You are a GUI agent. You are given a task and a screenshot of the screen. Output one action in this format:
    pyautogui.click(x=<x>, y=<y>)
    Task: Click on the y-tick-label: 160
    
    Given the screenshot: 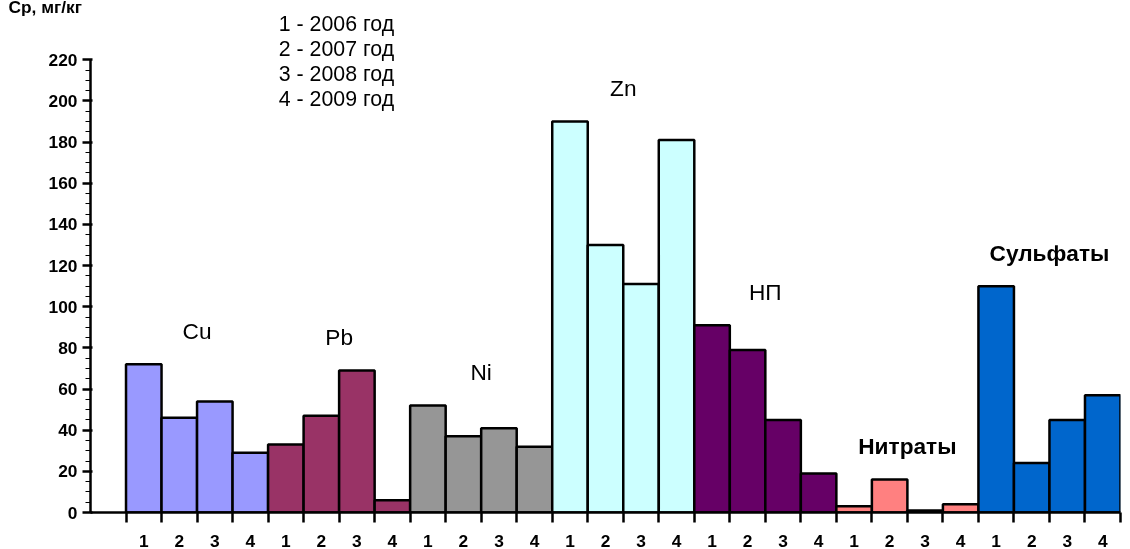 What is the action you would take?
    pyautogui.click(x=63, y=183)
    